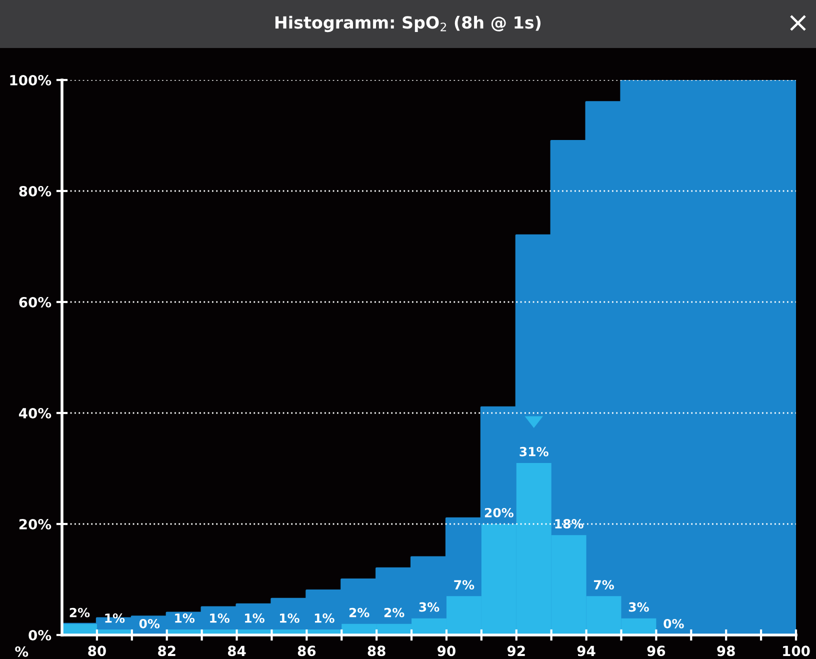  Describe the element at coordinates (237, 651) in the screenshot. I see `x-tick-label: 84` at that location.